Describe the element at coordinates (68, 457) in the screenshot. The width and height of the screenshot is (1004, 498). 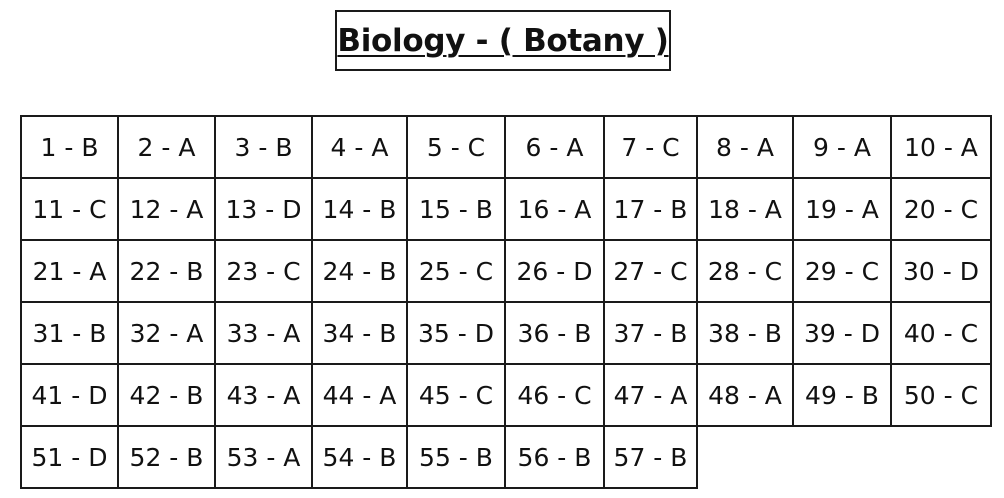
I see `answer-cell: 51 - D` at that location.